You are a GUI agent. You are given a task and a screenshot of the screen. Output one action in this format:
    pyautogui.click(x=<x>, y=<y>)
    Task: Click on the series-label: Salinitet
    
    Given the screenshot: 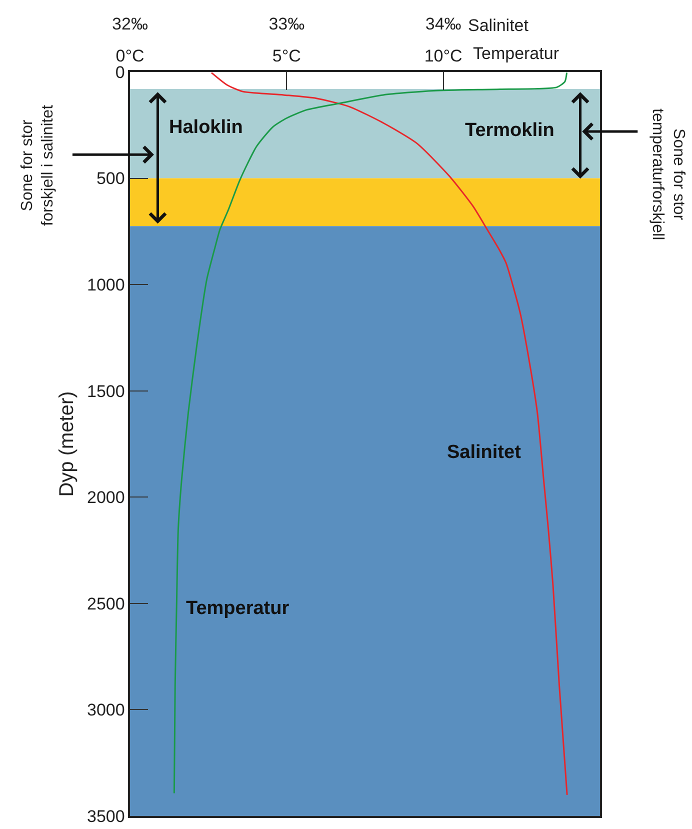 What is the action you would take?
    pyautogui.click(x=484, y=452)
    